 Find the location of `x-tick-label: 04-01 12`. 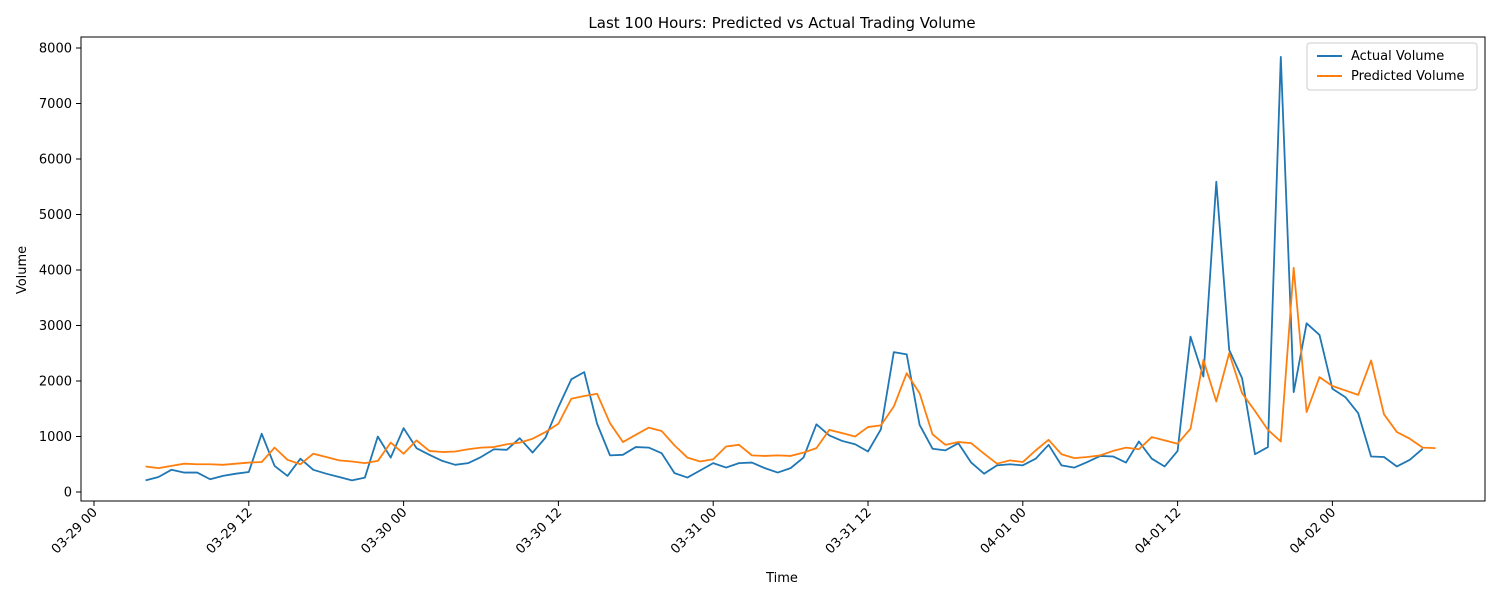

x-tick-label: 04-01 12 is located at coordinates (1158, 531).